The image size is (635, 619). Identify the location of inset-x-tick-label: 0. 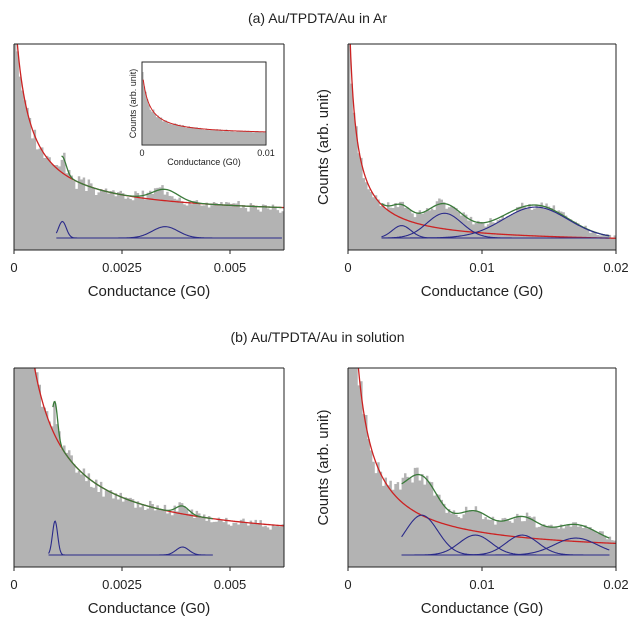
(141, 153).